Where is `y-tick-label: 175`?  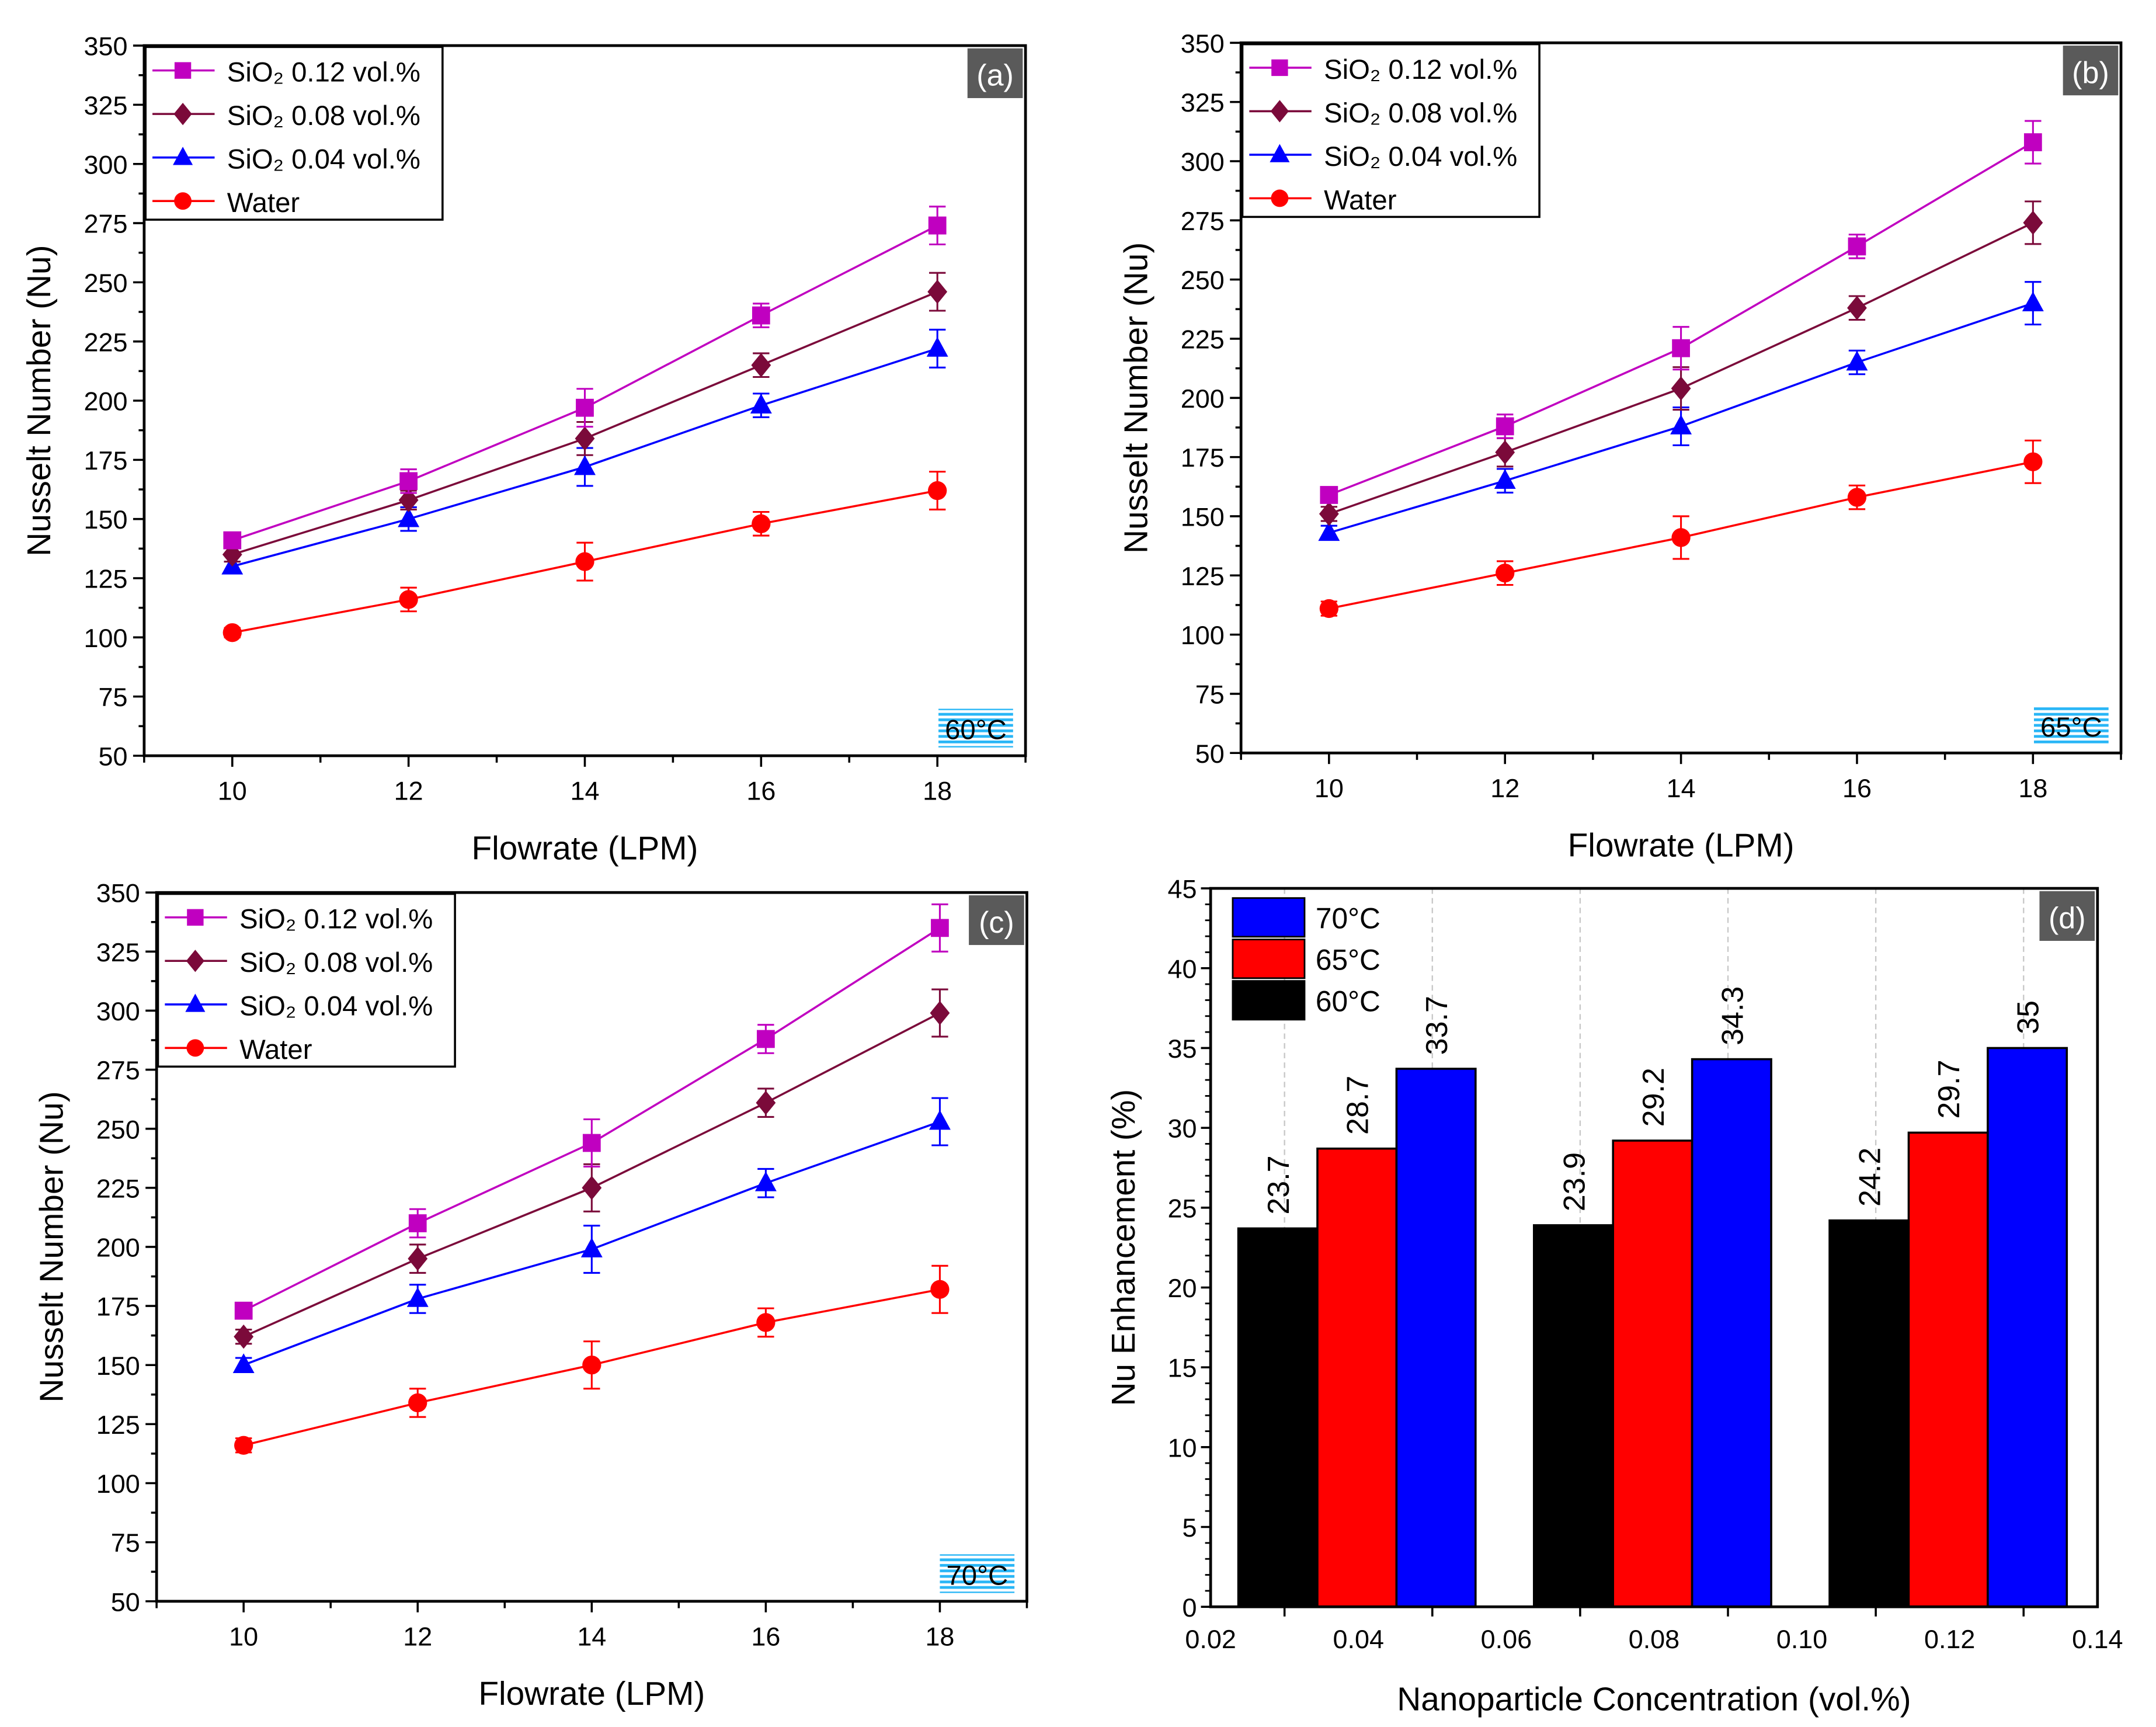
y-tick-label: 175 is located at coordinates (106, 461).